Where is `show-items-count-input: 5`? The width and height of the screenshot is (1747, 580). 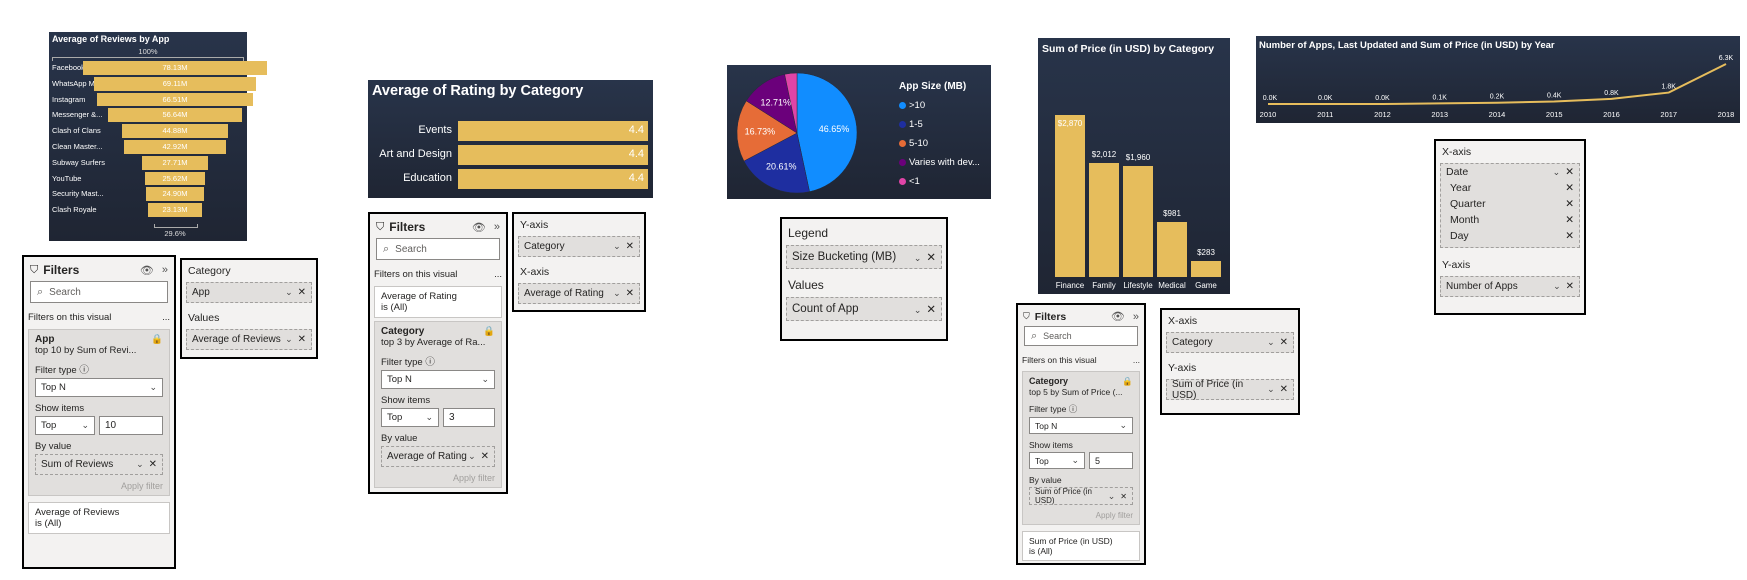
show-items-count-input: 5 is located at coordinates (1111, 460).